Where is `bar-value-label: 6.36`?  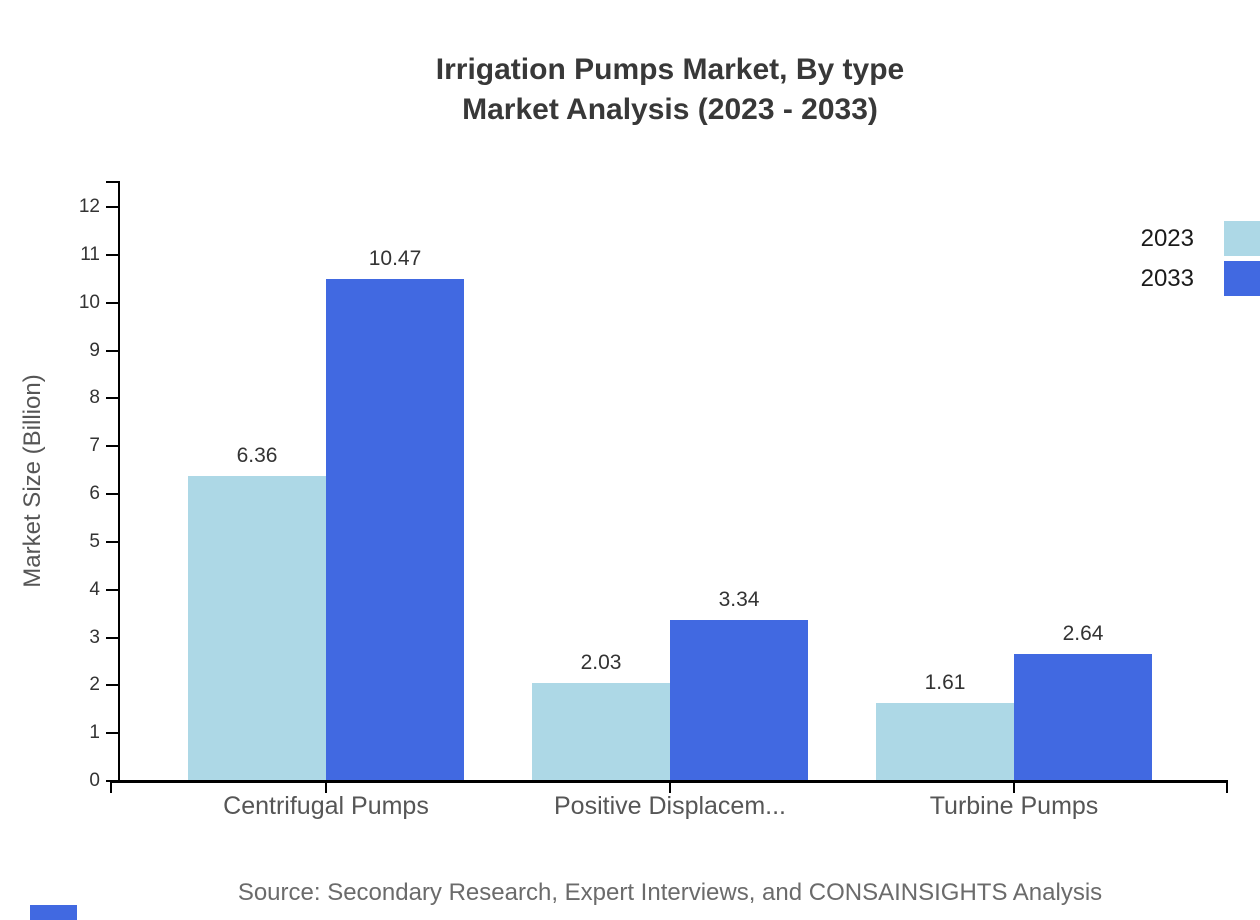 bar-value-label: 6.36 is located at coordinates (257, 455).